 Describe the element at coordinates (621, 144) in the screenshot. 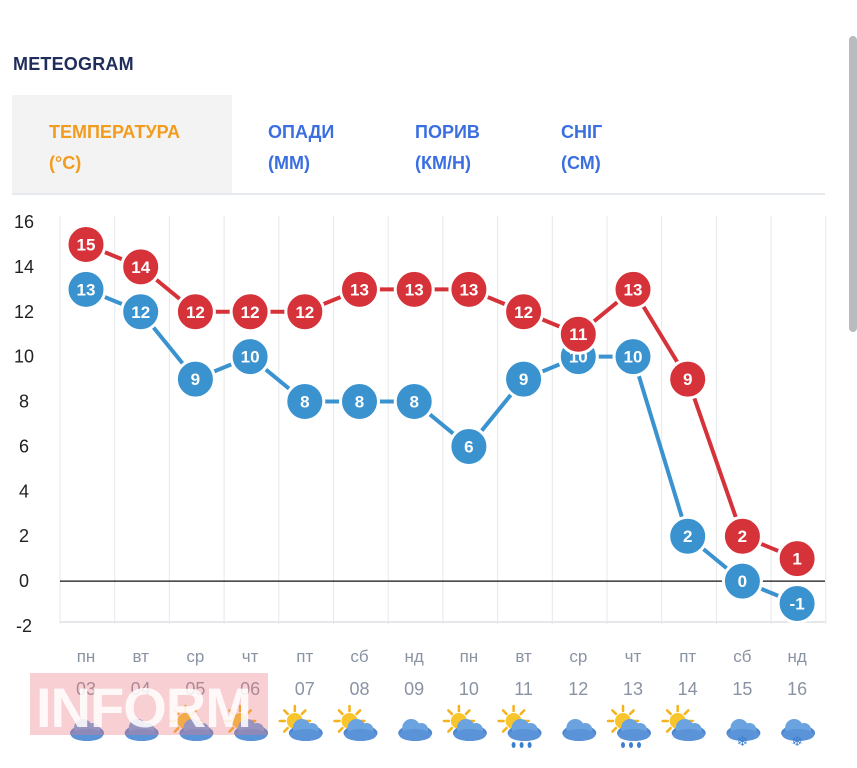

I see `tab-snow: СНІГ (СМ)` at that location.